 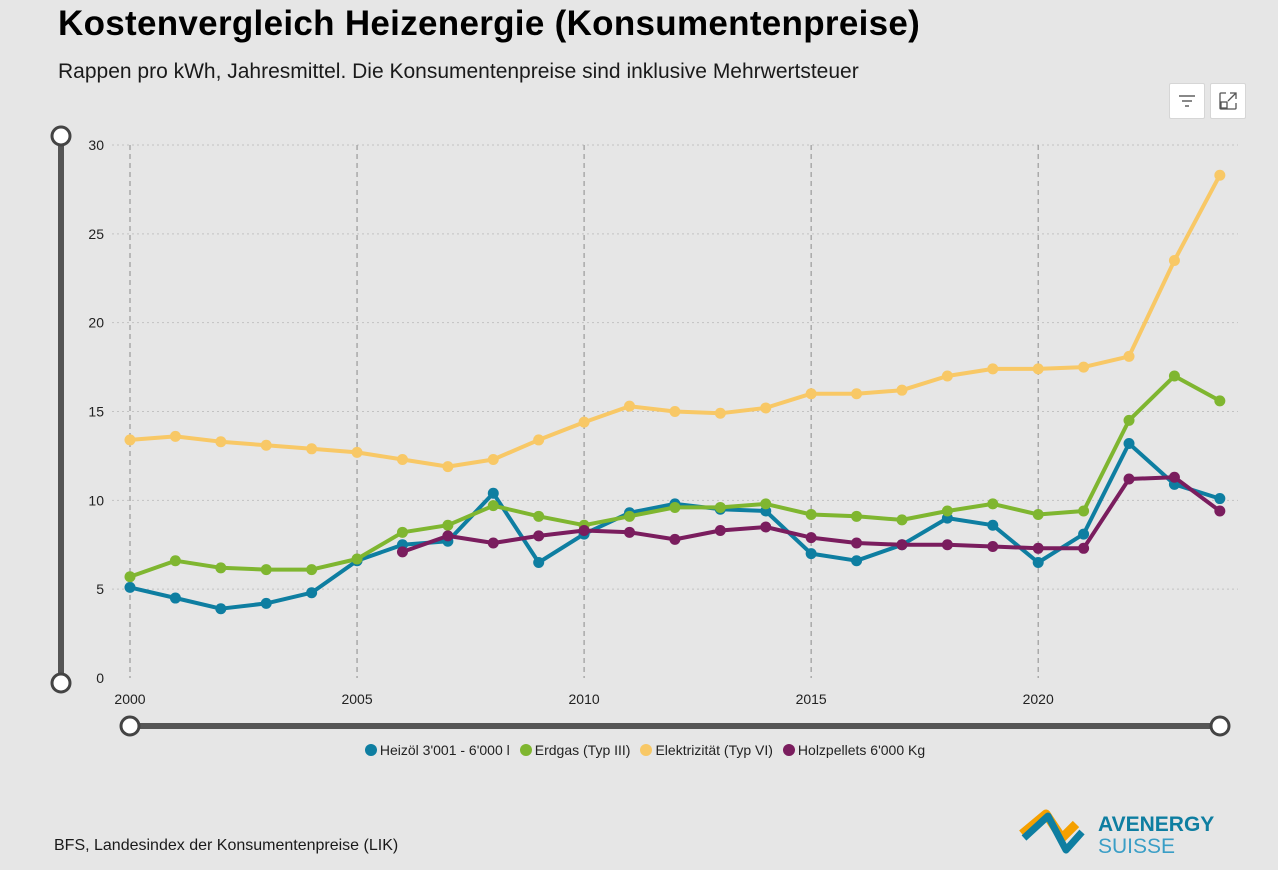 What do you see at coordinates (61, 683) in the screenshot?
I see `y-slider-min-handle` at bounding box center [61, 683].